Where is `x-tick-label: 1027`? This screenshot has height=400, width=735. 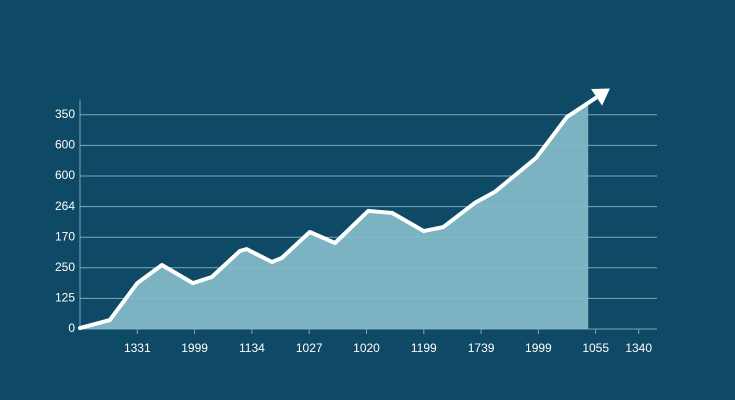
x-tick-label: 1027 is located at coordinates (309, 348).